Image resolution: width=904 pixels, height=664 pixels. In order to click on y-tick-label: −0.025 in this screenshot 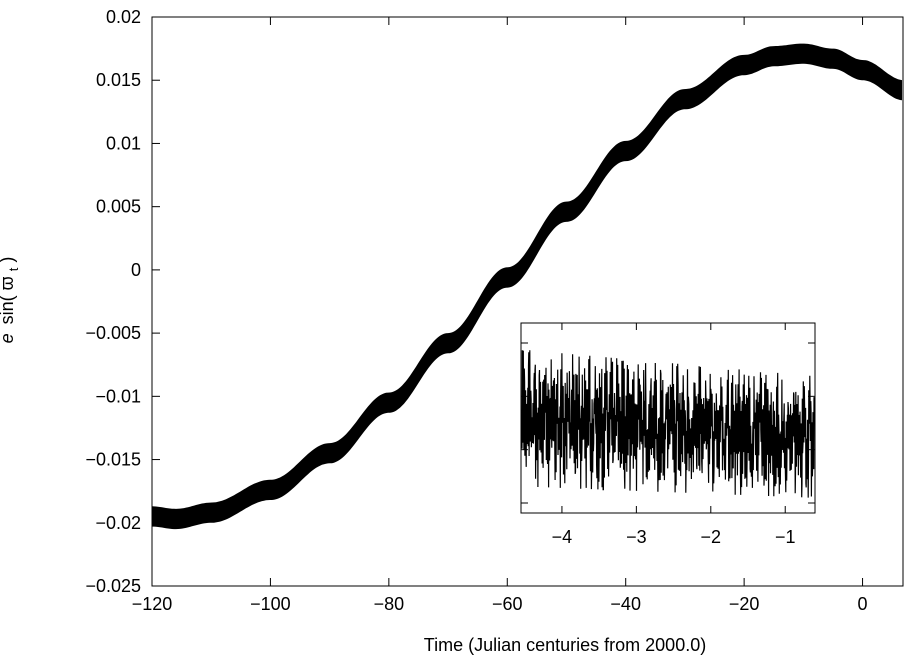, I will do `click(113, 586)`.